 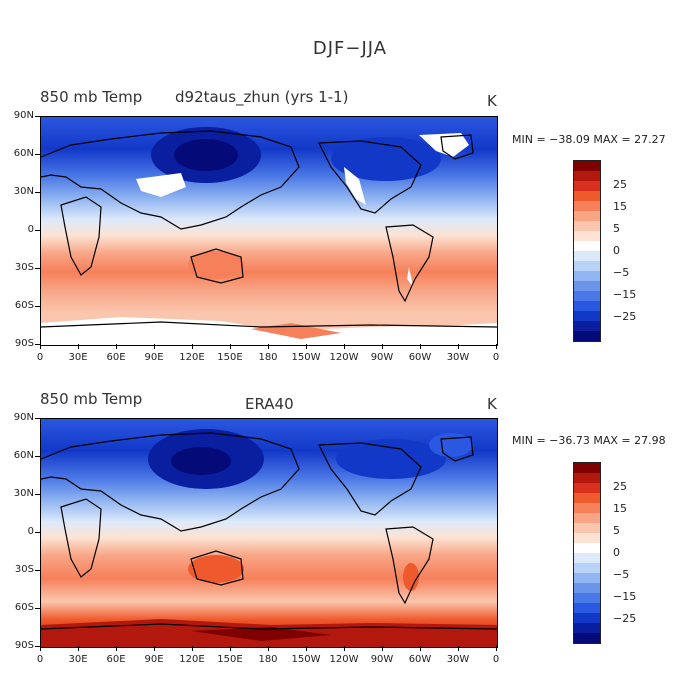 I want to click on panel1-cold-north-america, so click(x=386, y=159).